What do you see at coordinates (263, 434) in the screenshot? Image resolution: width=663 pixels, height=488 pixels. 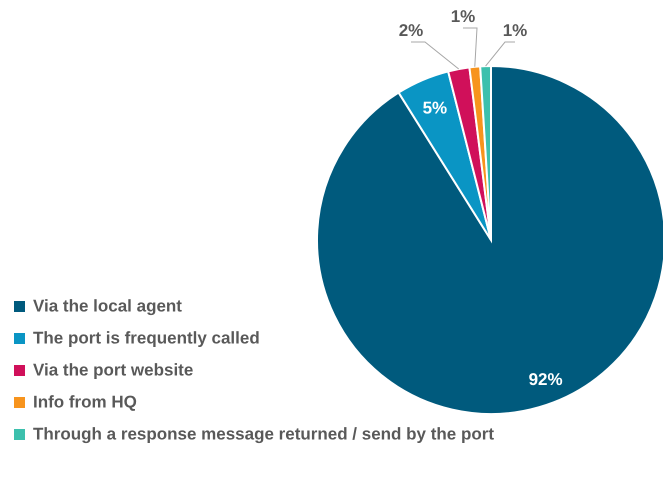 I see `legend-label: Through a response message returned / send by the port` at bounding box center [263, 434].